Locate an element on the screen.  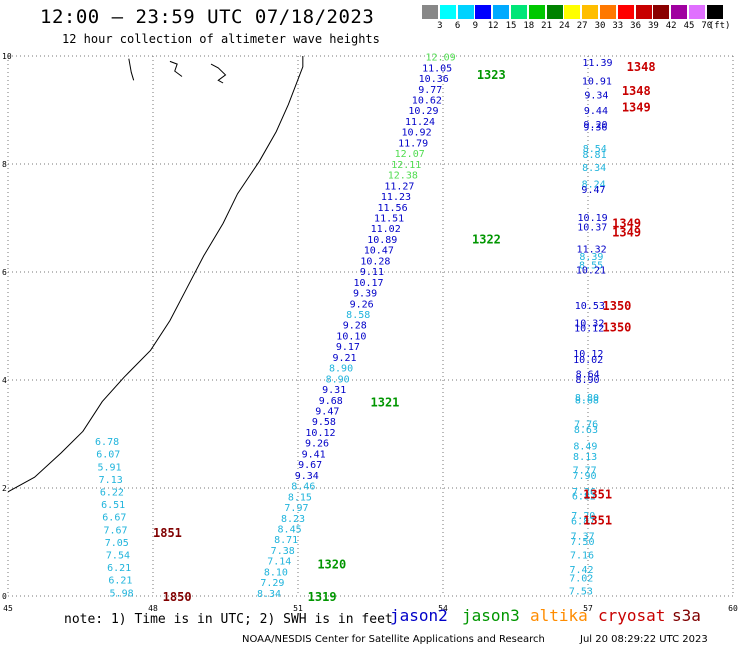
swh-observation: 7.14 is located at coordinates (279, 562).